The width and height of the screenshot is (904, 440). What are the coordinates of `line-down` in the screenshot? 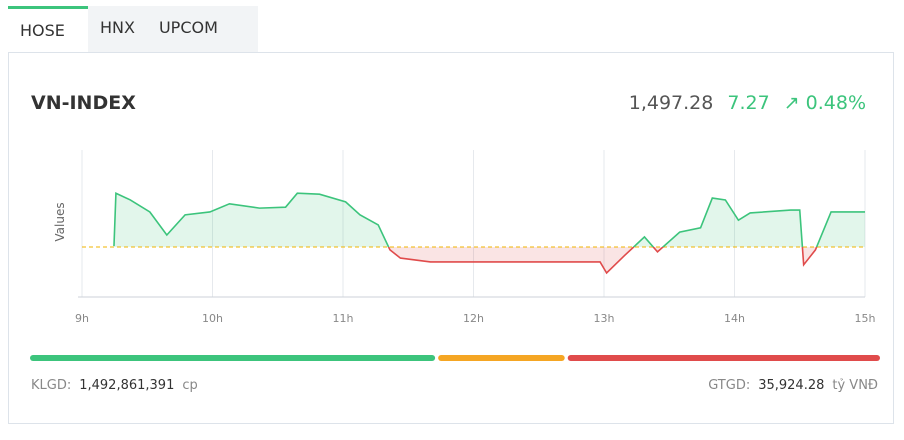 It's located at (602, 260).